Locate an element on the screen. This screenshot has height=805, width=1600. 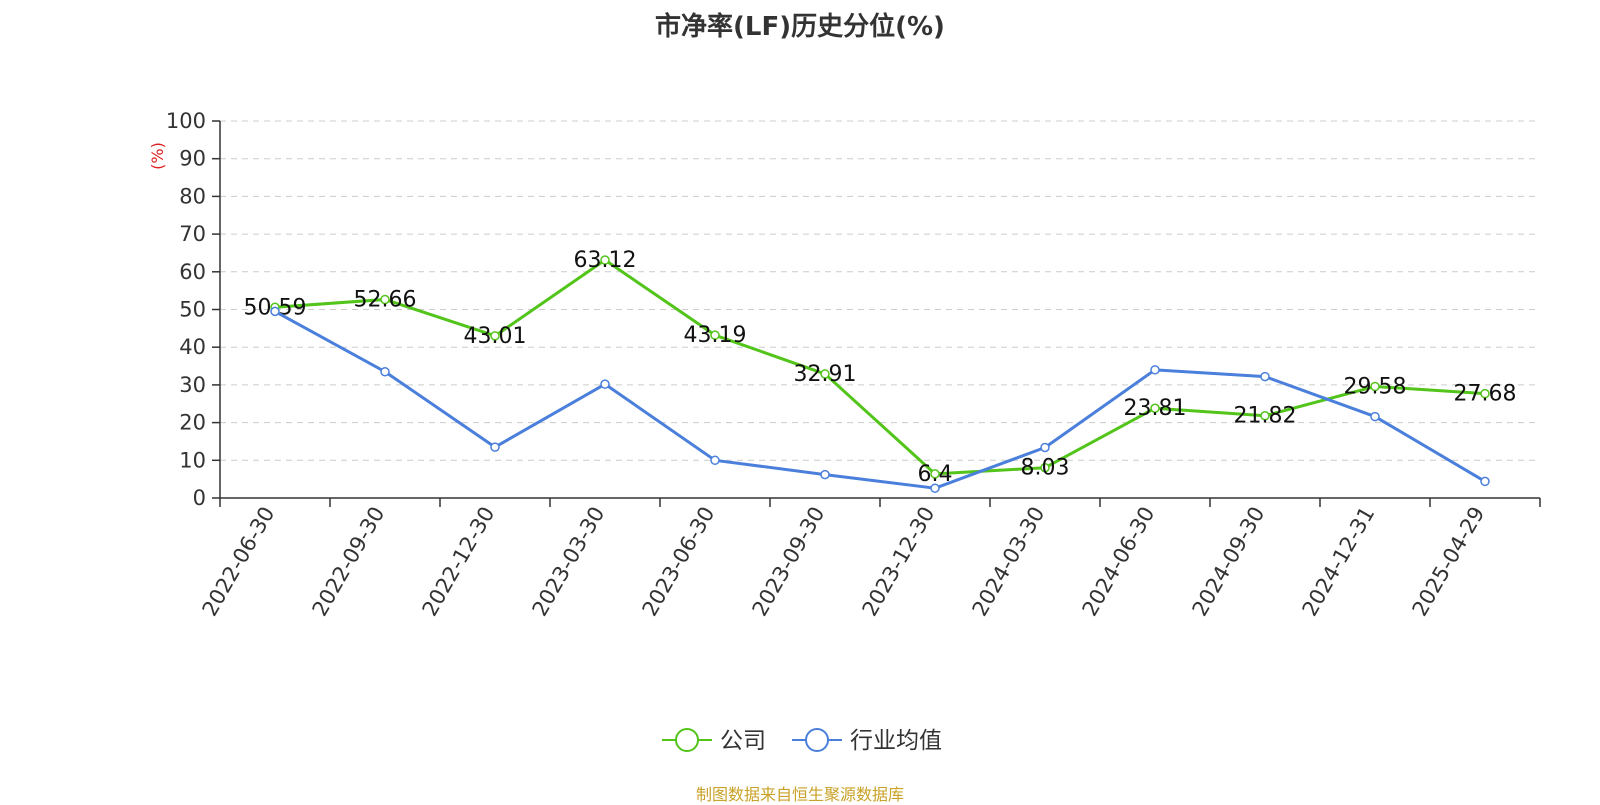
x-tick-label: 2024-06-30 is located at coordinates (1119, 562).